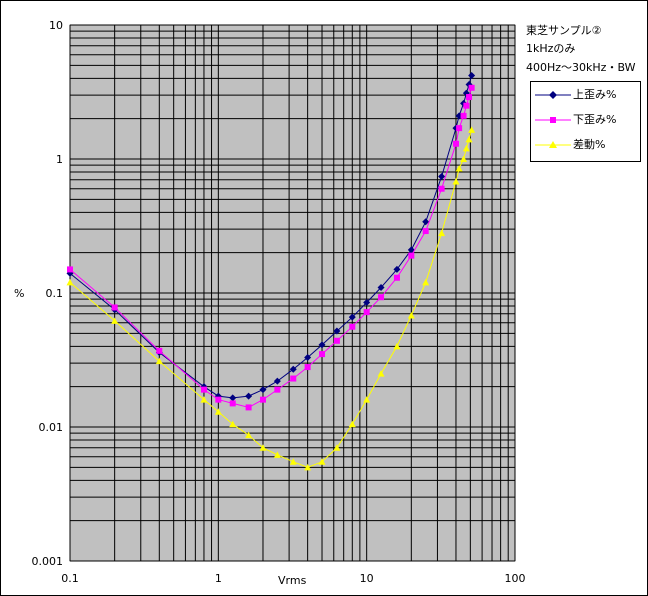  I want to click on chart-note-1: 1kHzのみ, so click(550, 48).